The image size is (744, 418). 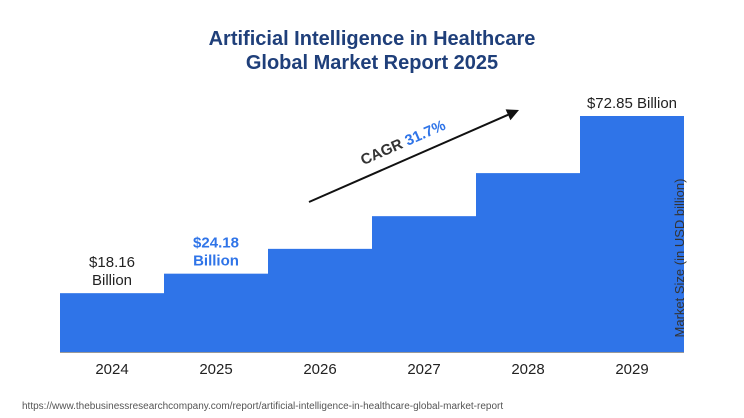 What do you see at coordinates (371, 369) in the screenshot?
I see `x-tick-labels: 2024 2025 2026 2027 2028 2029` at bounding box center [371, 369].